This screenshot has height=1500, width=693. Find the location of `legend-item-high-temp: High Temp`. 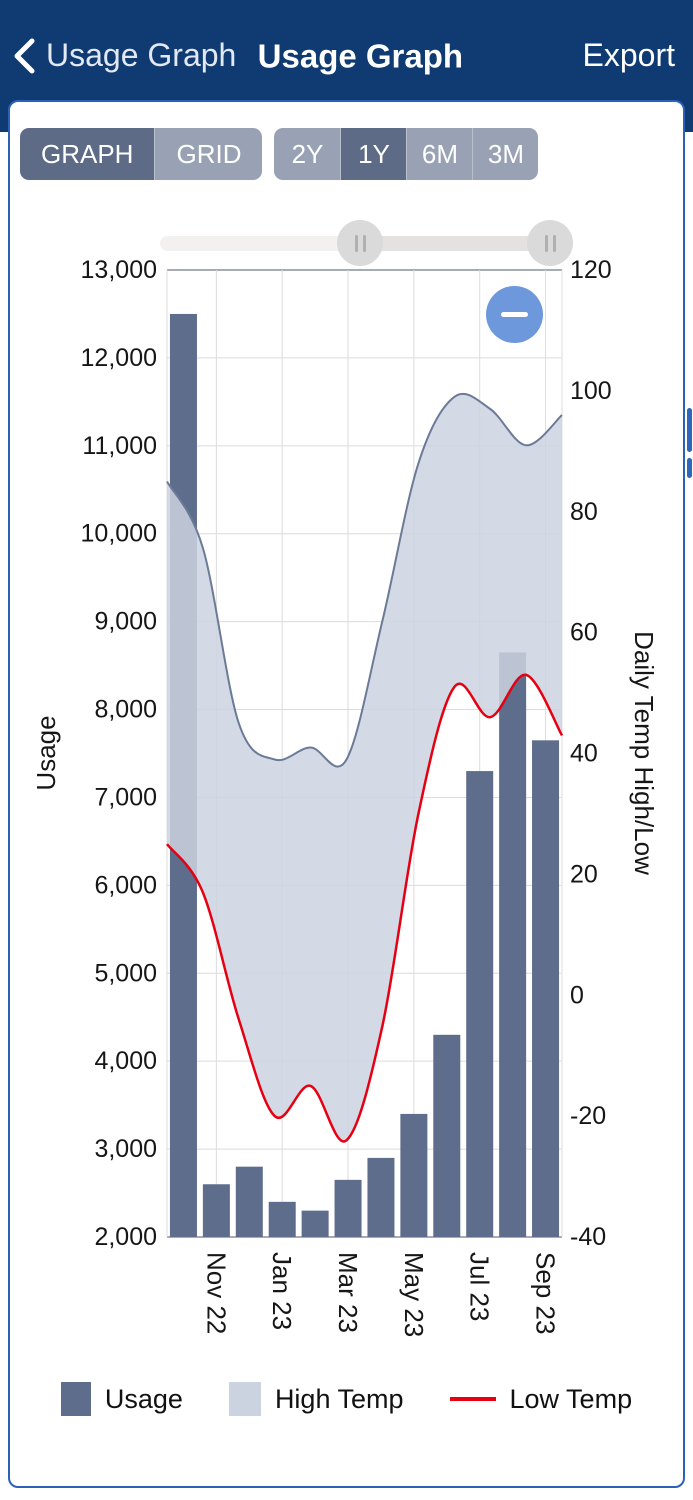

legend-item-high-temp: High Temp is located at coordinates (316, 1399).